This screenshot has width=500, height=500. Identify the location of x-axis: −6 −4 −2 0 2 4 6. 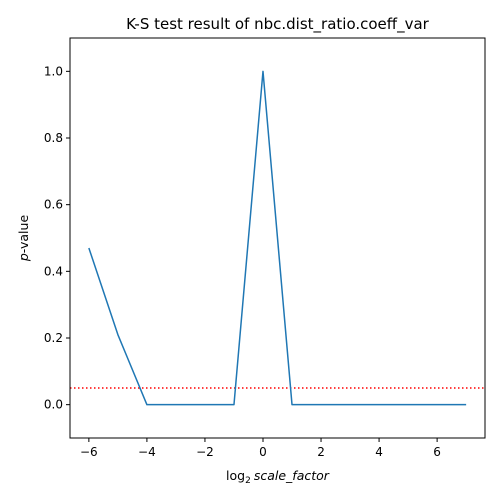
(260, 448).